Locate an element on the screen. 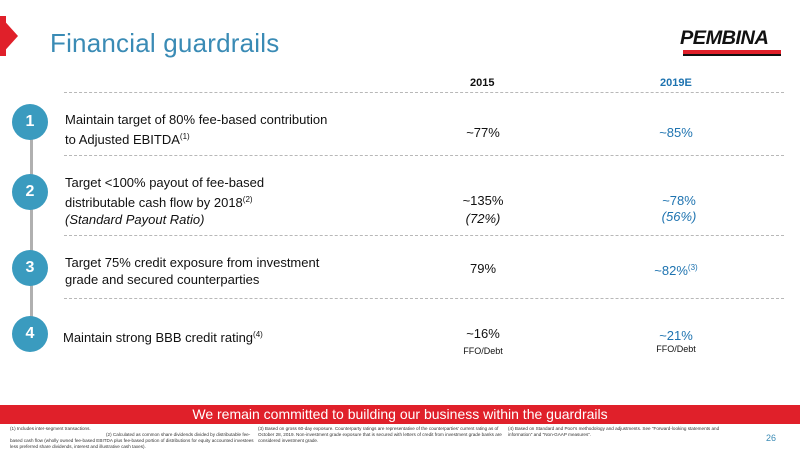 This screenshot has width=800, height=450. row-4-text: Maintain strong BBB credit rating(4) is located at coordinates (163, 336).